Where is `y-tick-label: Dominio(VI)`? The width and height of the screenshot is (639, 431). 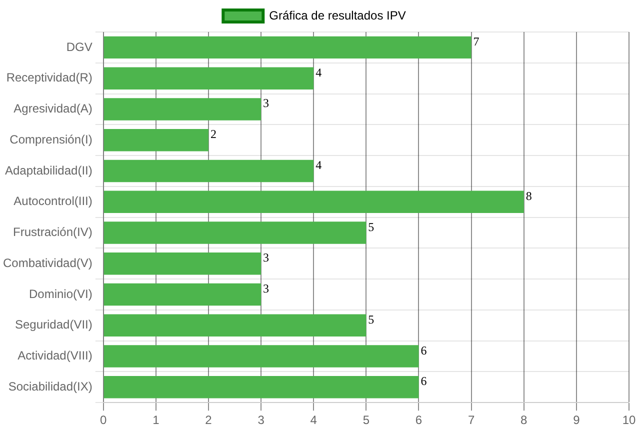
y-tick-label: Dominio(VI) is located at coordinates (60, 293).